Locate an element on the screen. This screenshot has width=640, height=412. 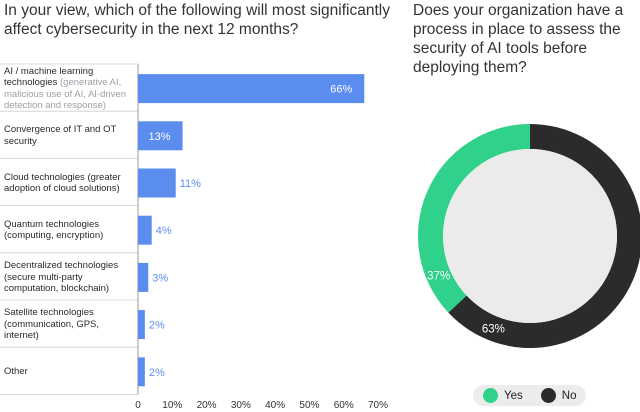
x-tick-label: 10% is located at coordinates (172, 405).